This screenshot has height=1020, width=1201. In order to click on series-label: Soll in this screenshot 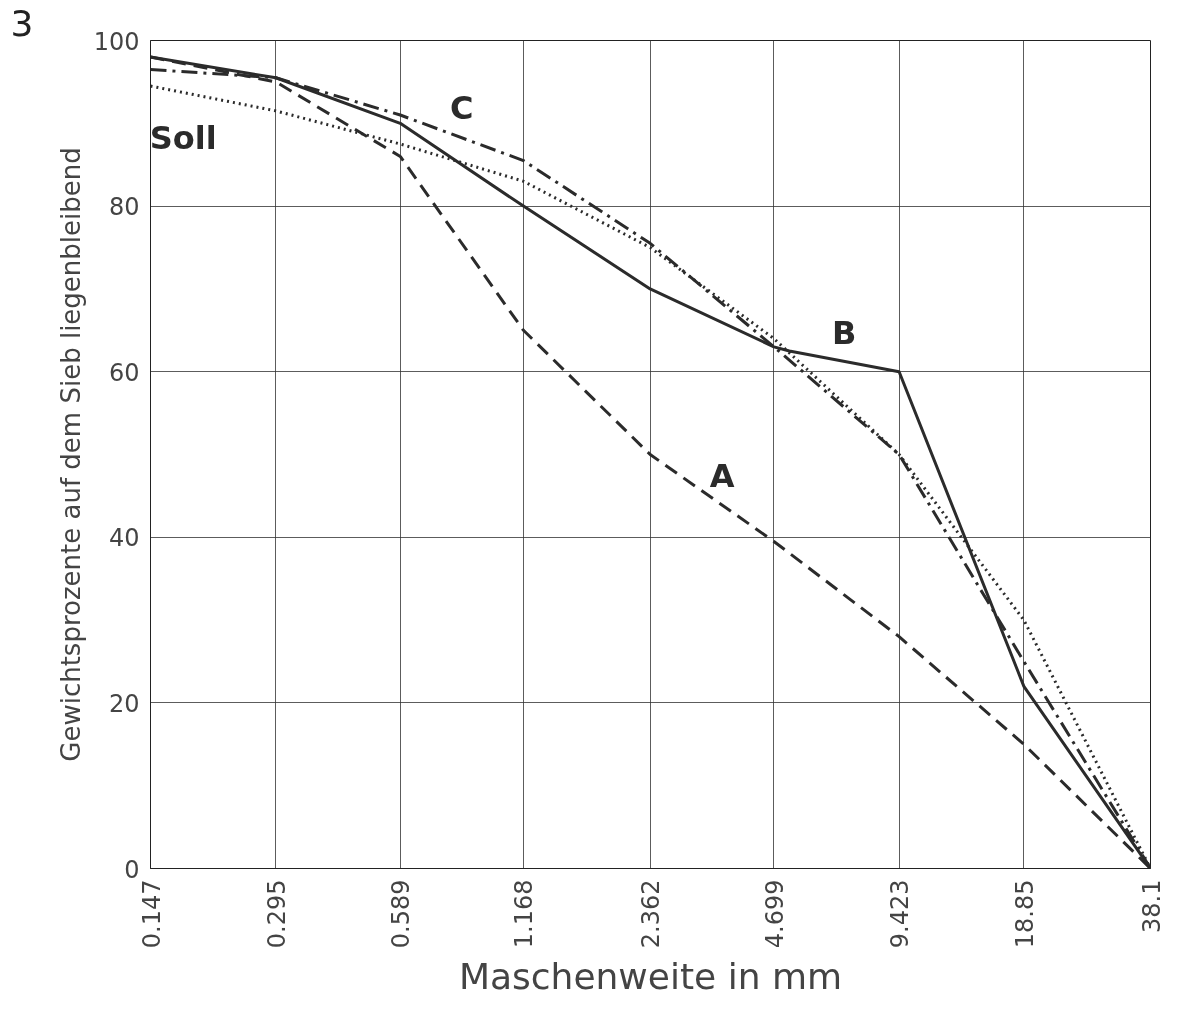, I will do `click(183, 138)`.